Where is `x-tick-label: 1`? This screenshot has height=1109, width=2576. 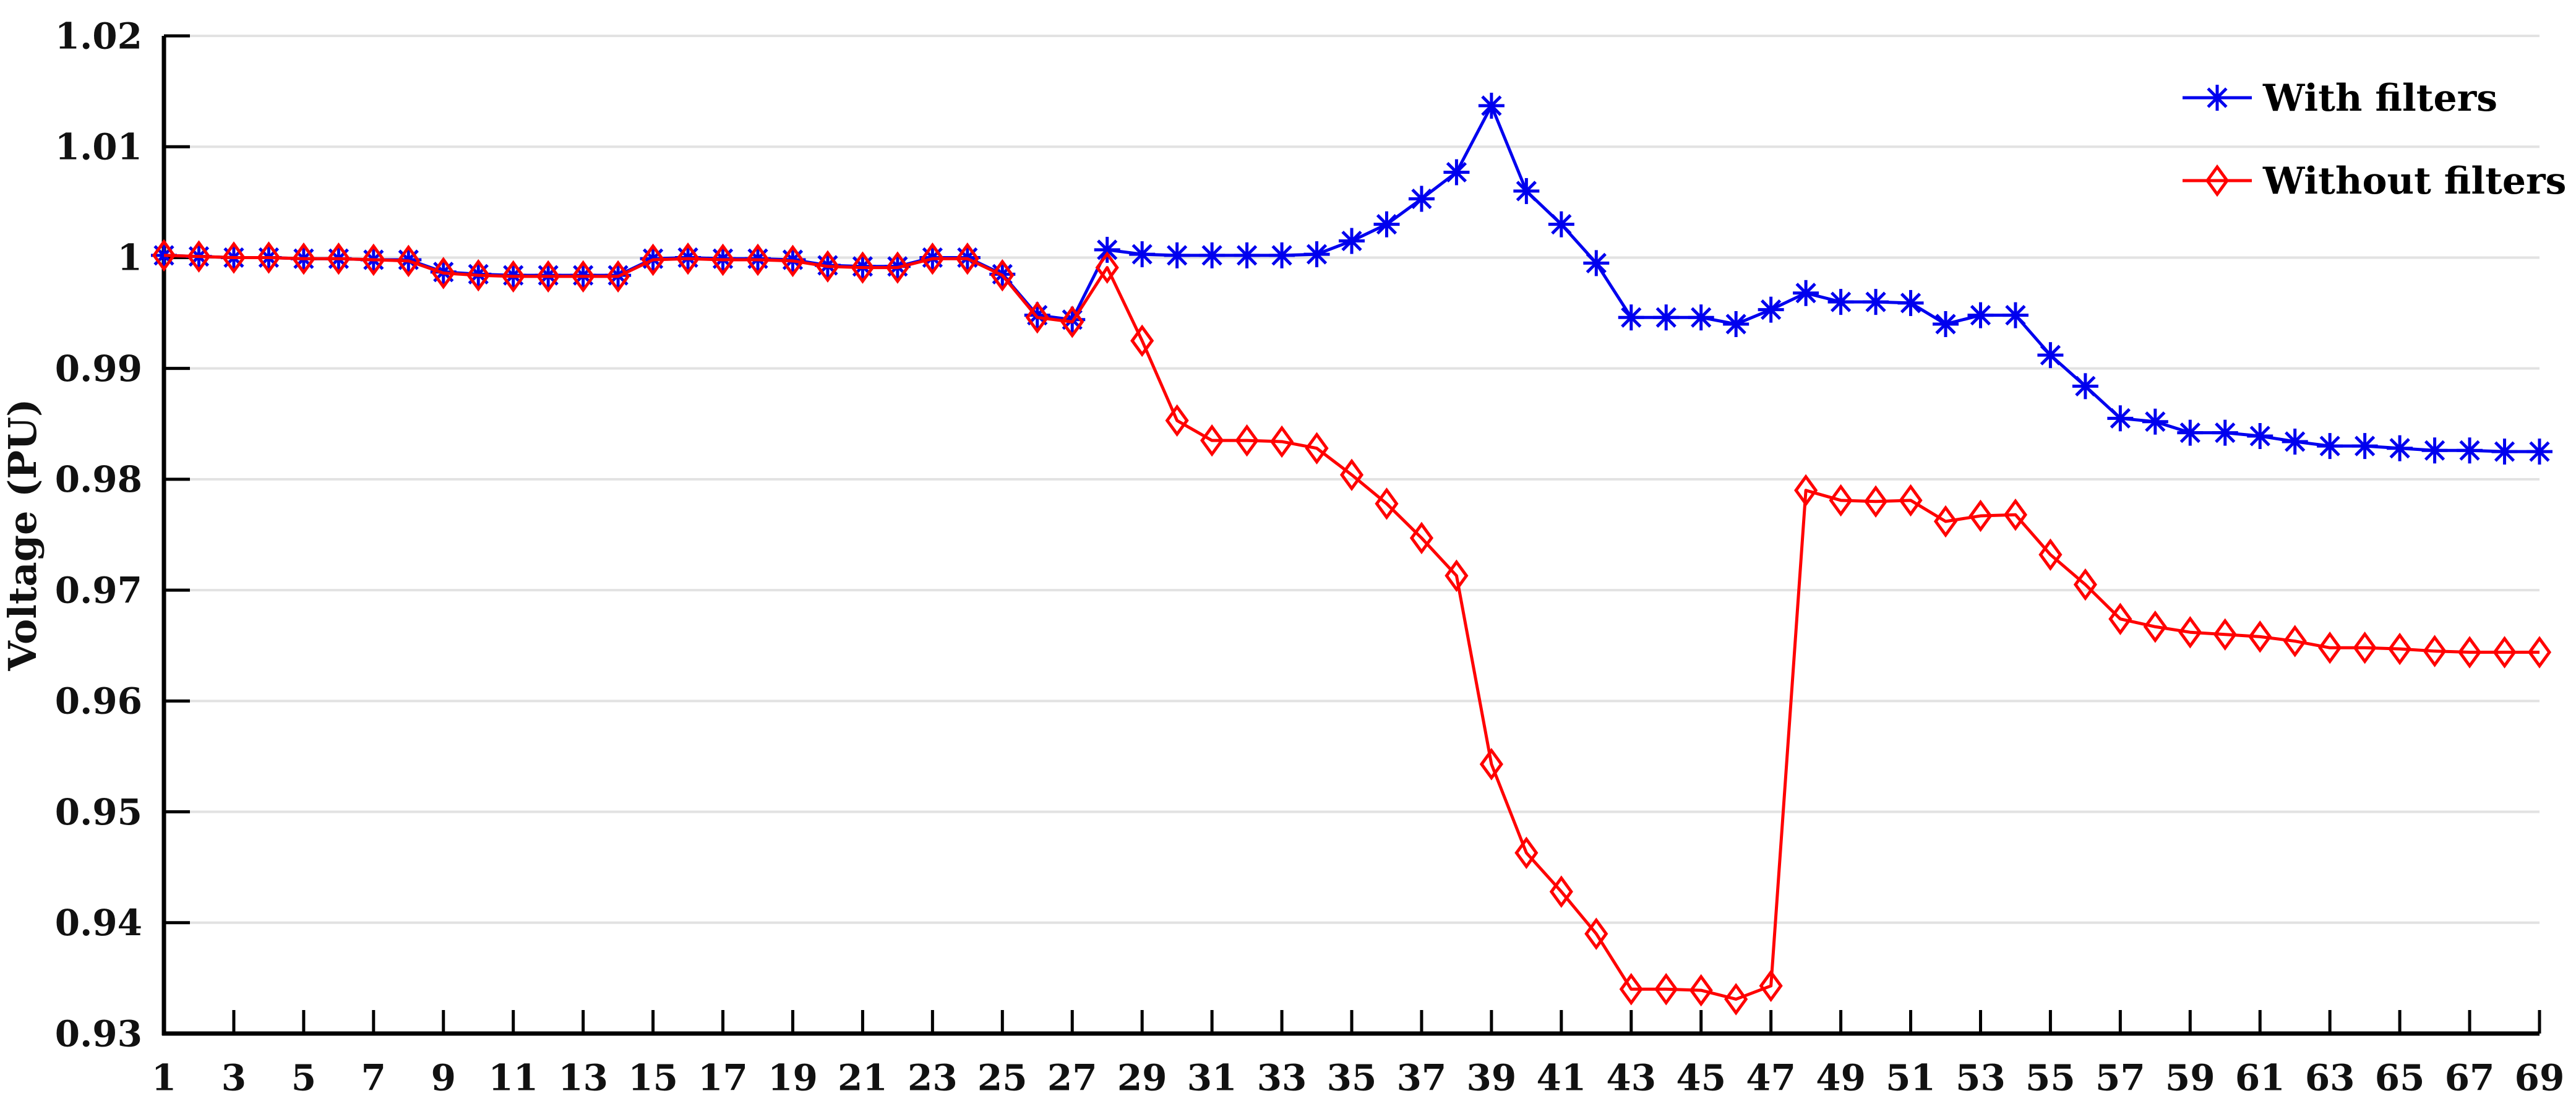
x-tick-label: 1 is located at coordinates (164, 1077).